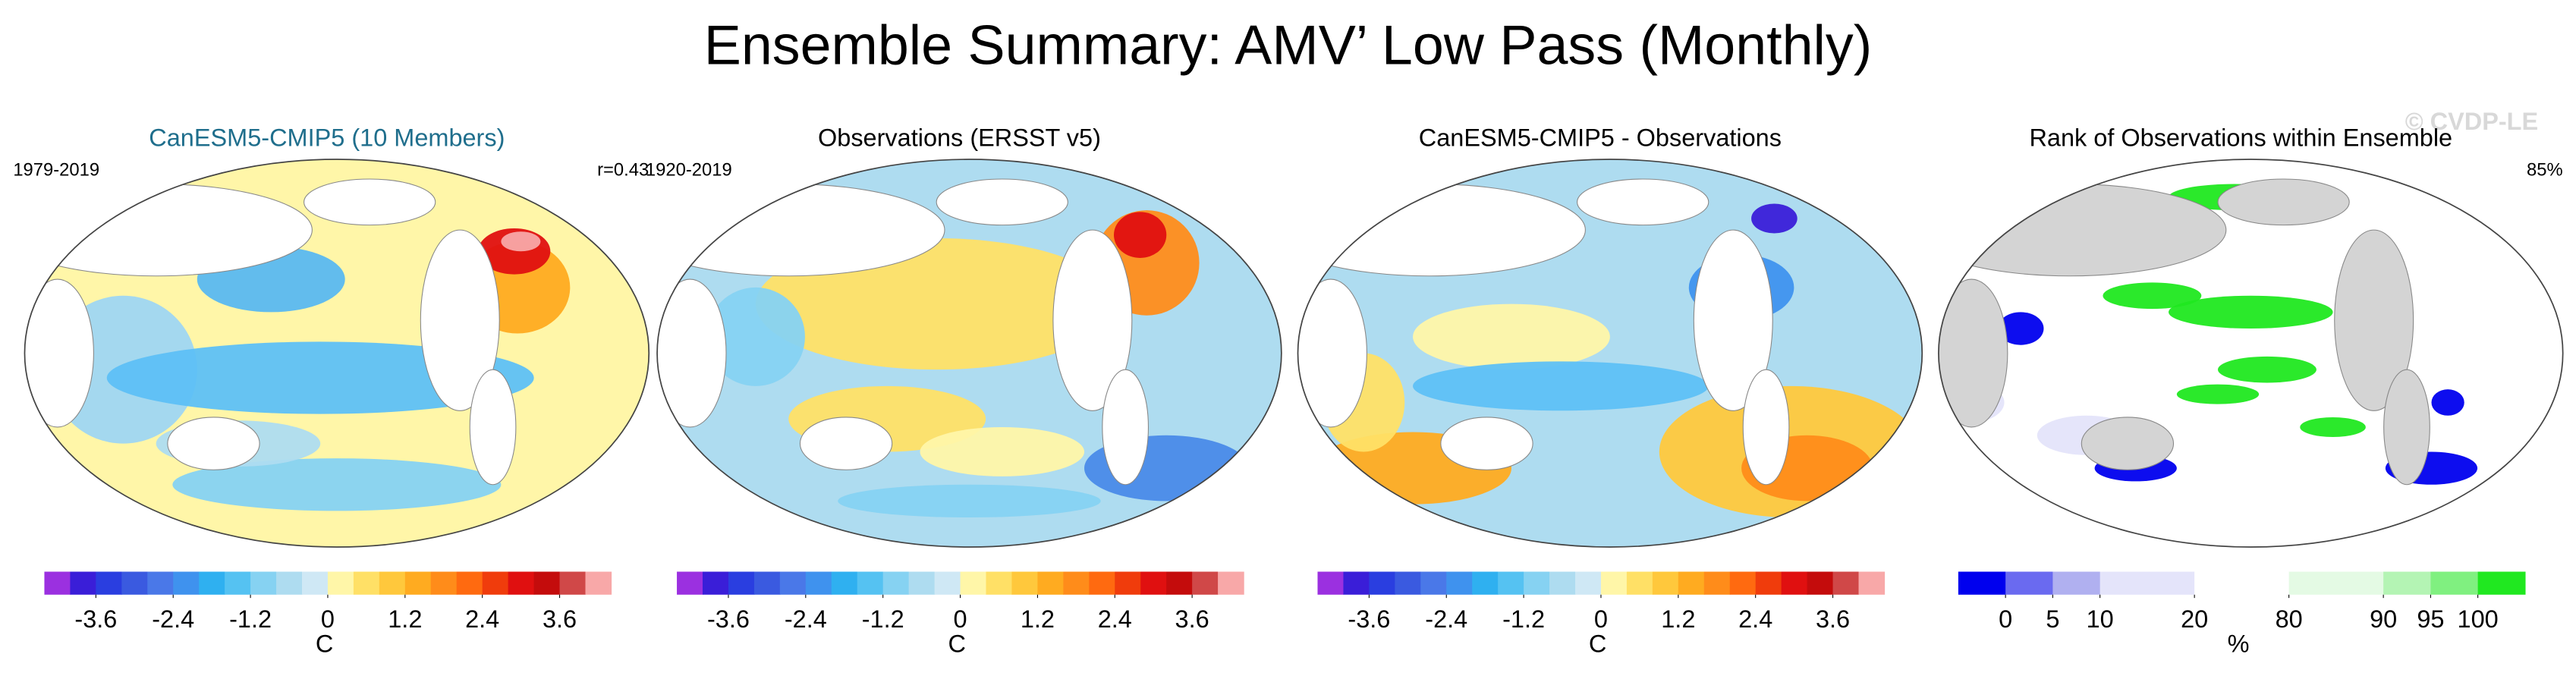  Describe the element at coordinates (327, 138) in the screenshot. I see `panel-title: CanESM5-CMIP5 (10 Members)` at that location.